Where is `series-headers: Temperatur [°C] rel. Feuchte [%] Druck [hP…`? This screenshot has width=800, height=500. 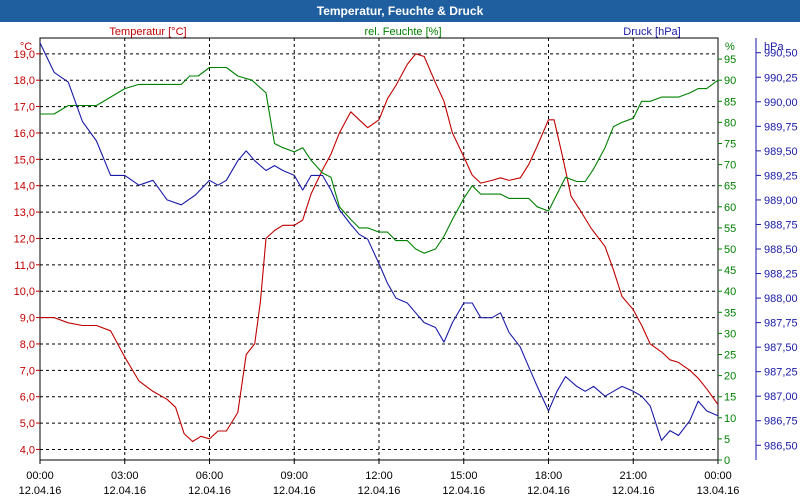 series-headers: Temperatur [°C] rel. Feuchte [%] Druck [hP… is located at coordinates (394, 32).